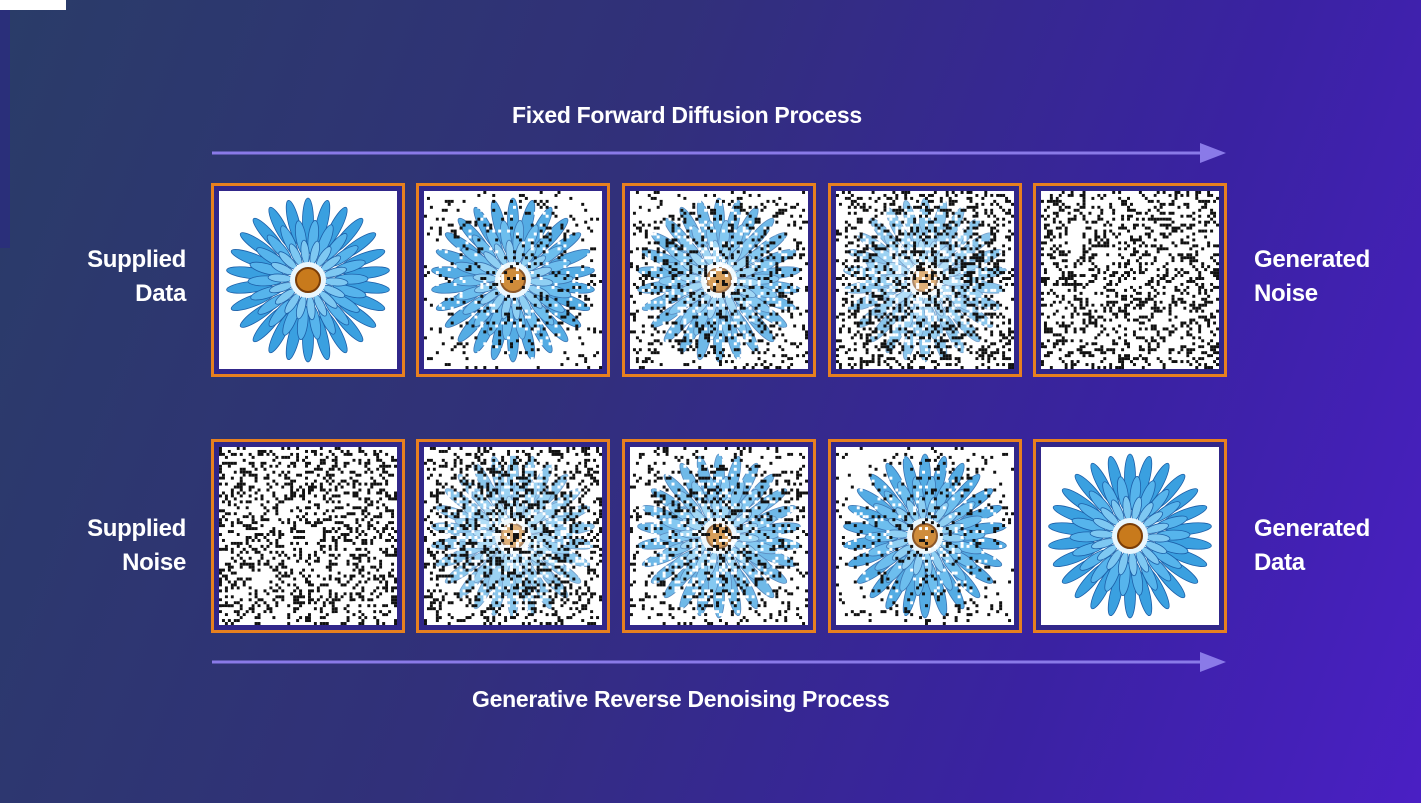 This screenshot has width=1421, height=803. Describe the element at coordinates (1286, 293) in the screenshot. I see `generated-noise-label-line2: Noise` at that location.